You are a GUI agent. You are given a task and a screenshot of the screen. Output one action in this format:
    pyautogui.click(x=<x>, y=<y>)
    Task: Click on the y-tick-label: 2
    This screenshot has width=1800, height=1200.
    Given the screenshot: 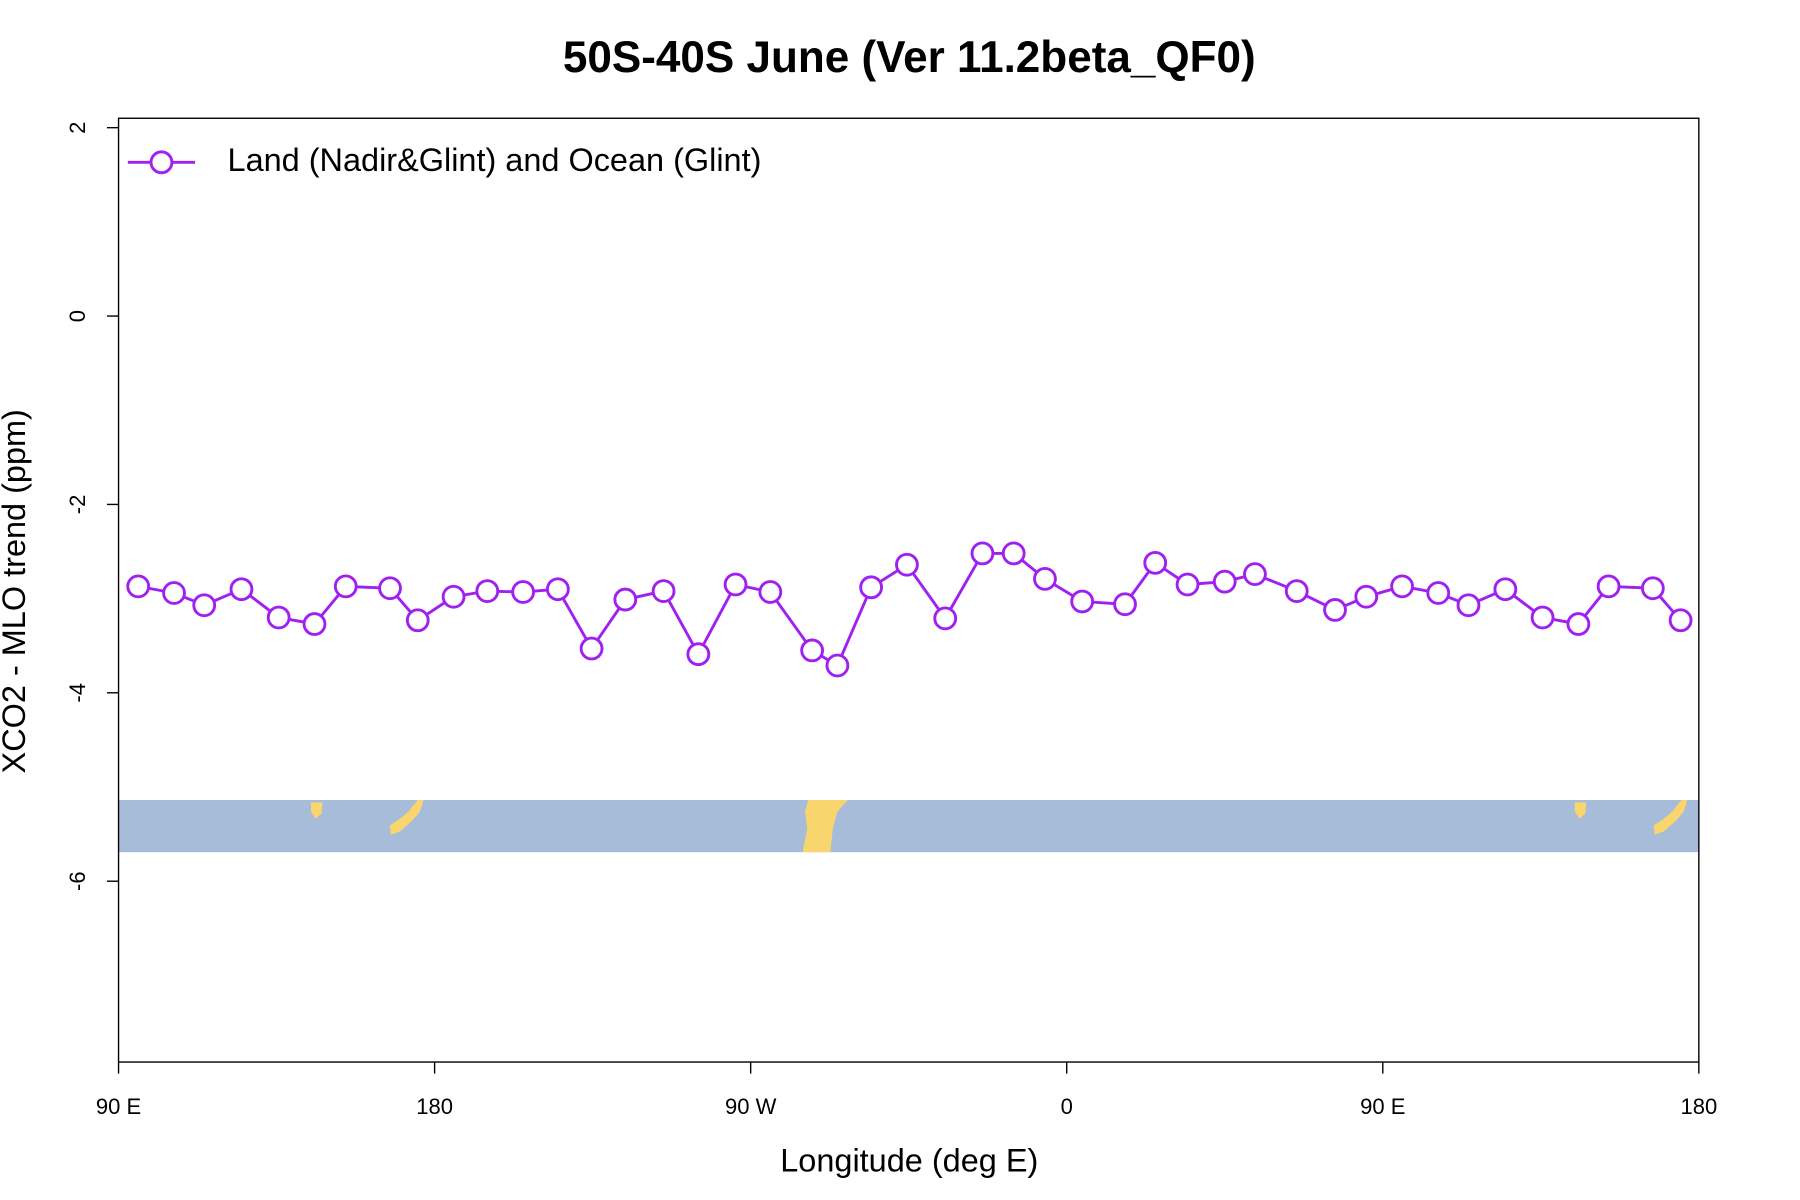 What is the action you would take?
    pyautogui.click(x=77, y=128)
    